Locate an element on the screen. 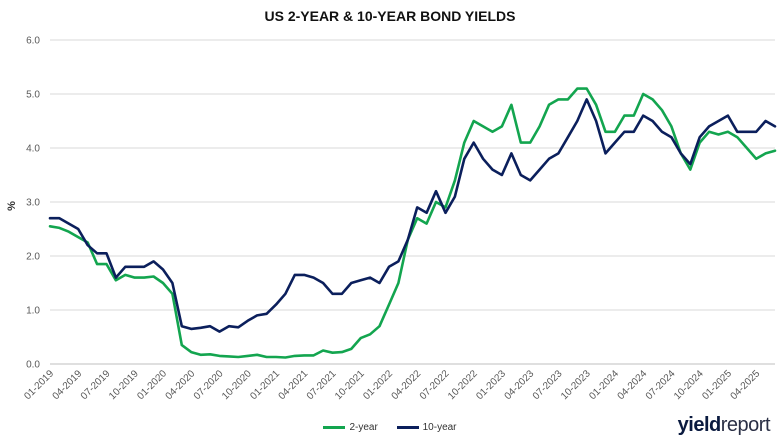 This screenshot has width=780, height=445. x-tick-label: 07-2023 is located at coordinates (548, 385).